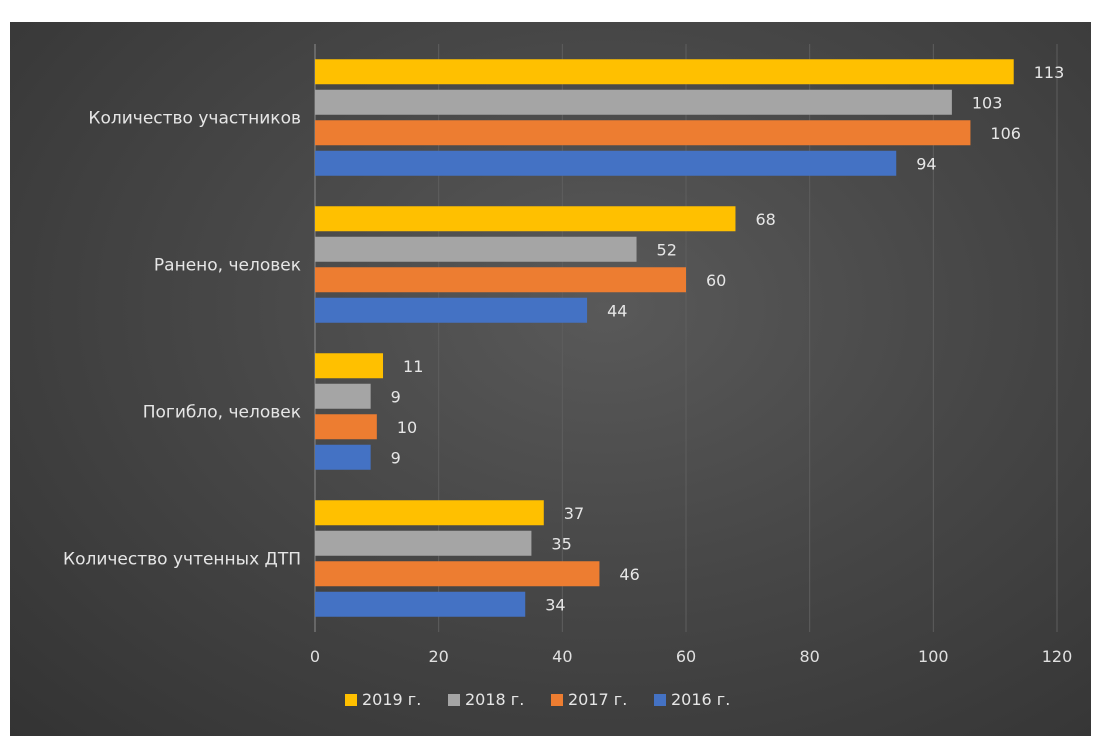 The image size is (1095, 736). Describe the element at coordinates (667, 249) in the screenshot. I see `data-label: 52` at that location.